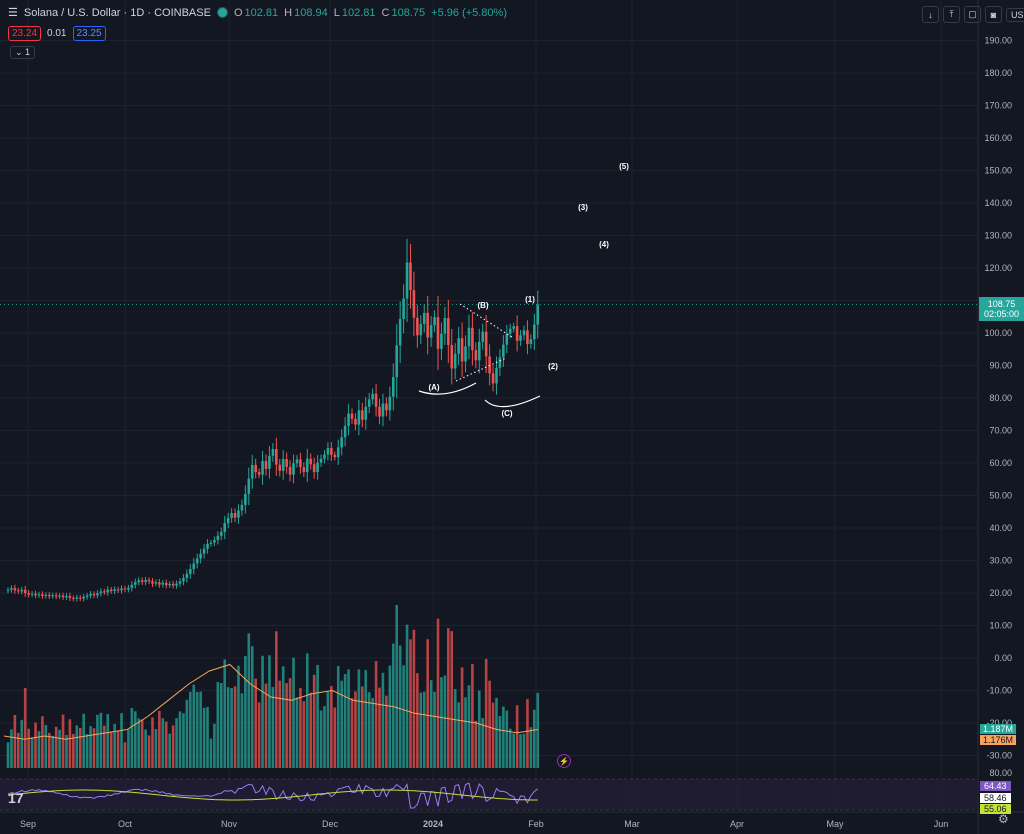  Describe the element at coordinates (354, 12) in the screenshot. I see `ohlc-low: L 102.81` at that location.